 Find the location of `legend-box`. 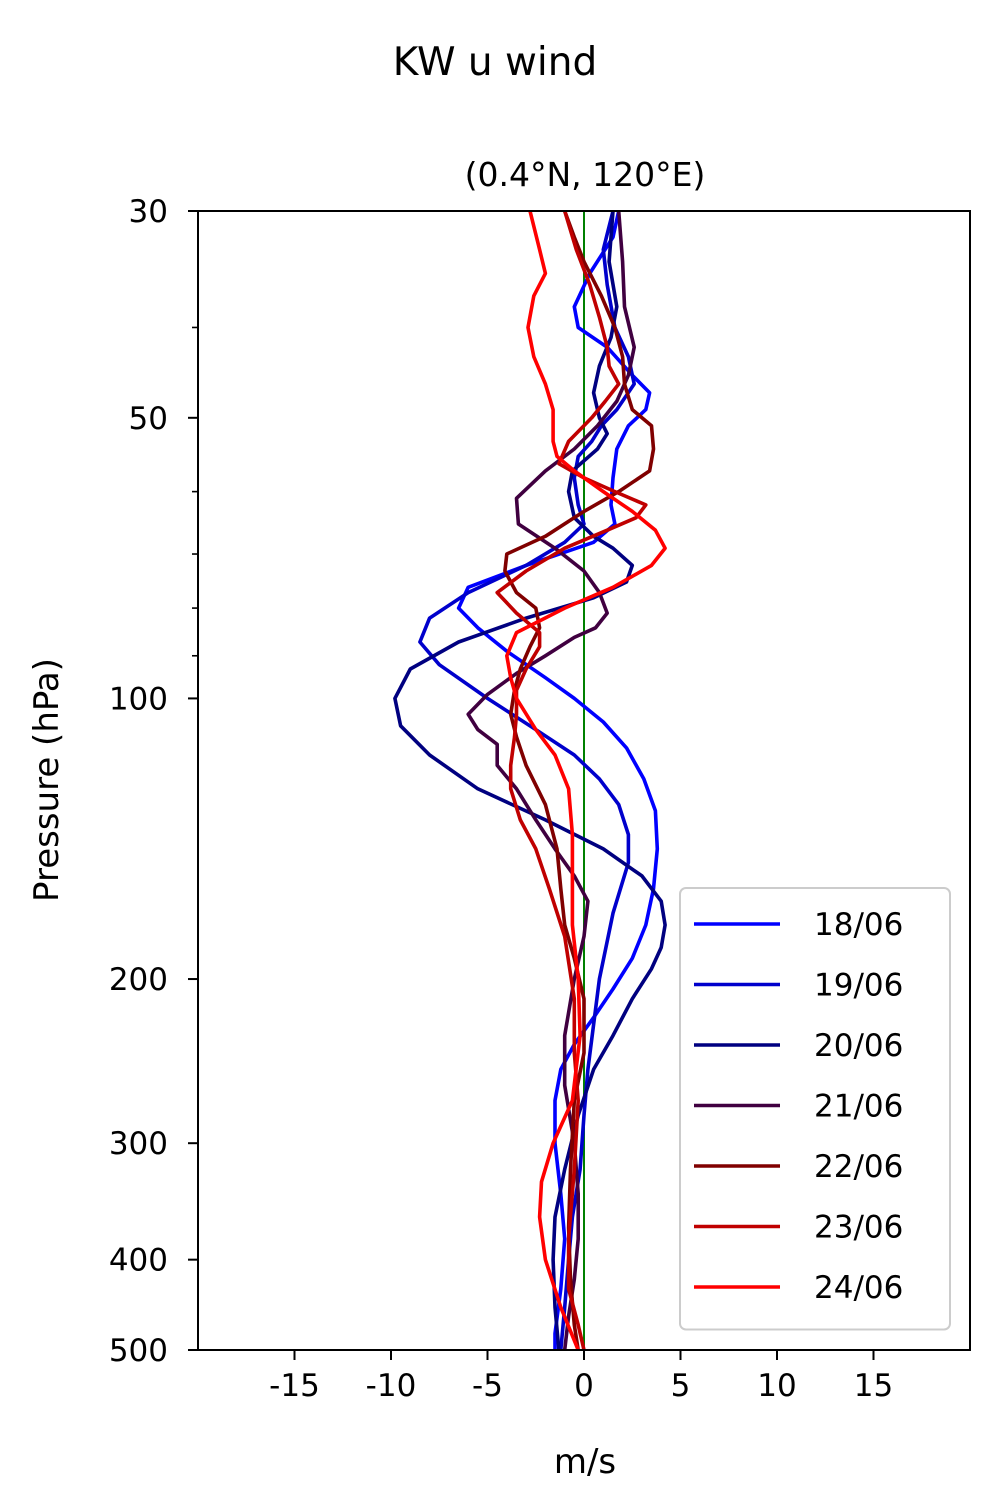

legend-box is located at coordinates (815, 1109).